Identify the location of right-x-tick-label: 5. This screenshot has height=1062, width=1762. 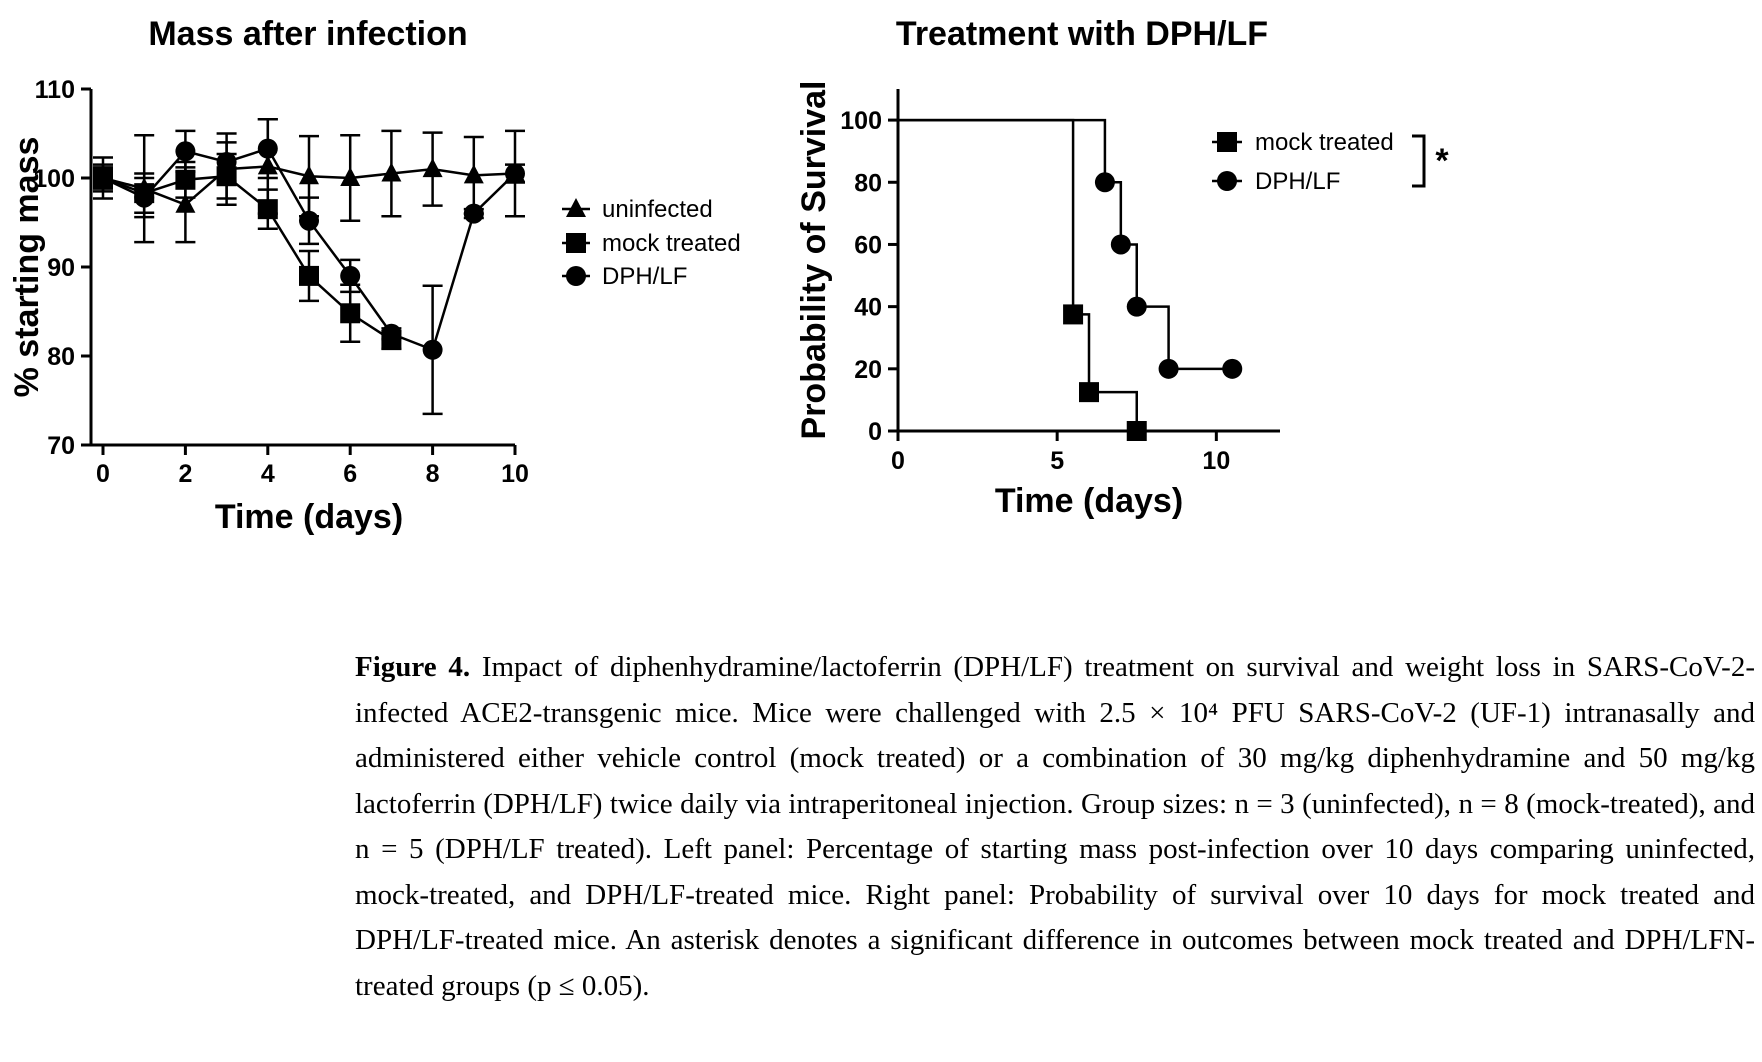
(1057, 461).